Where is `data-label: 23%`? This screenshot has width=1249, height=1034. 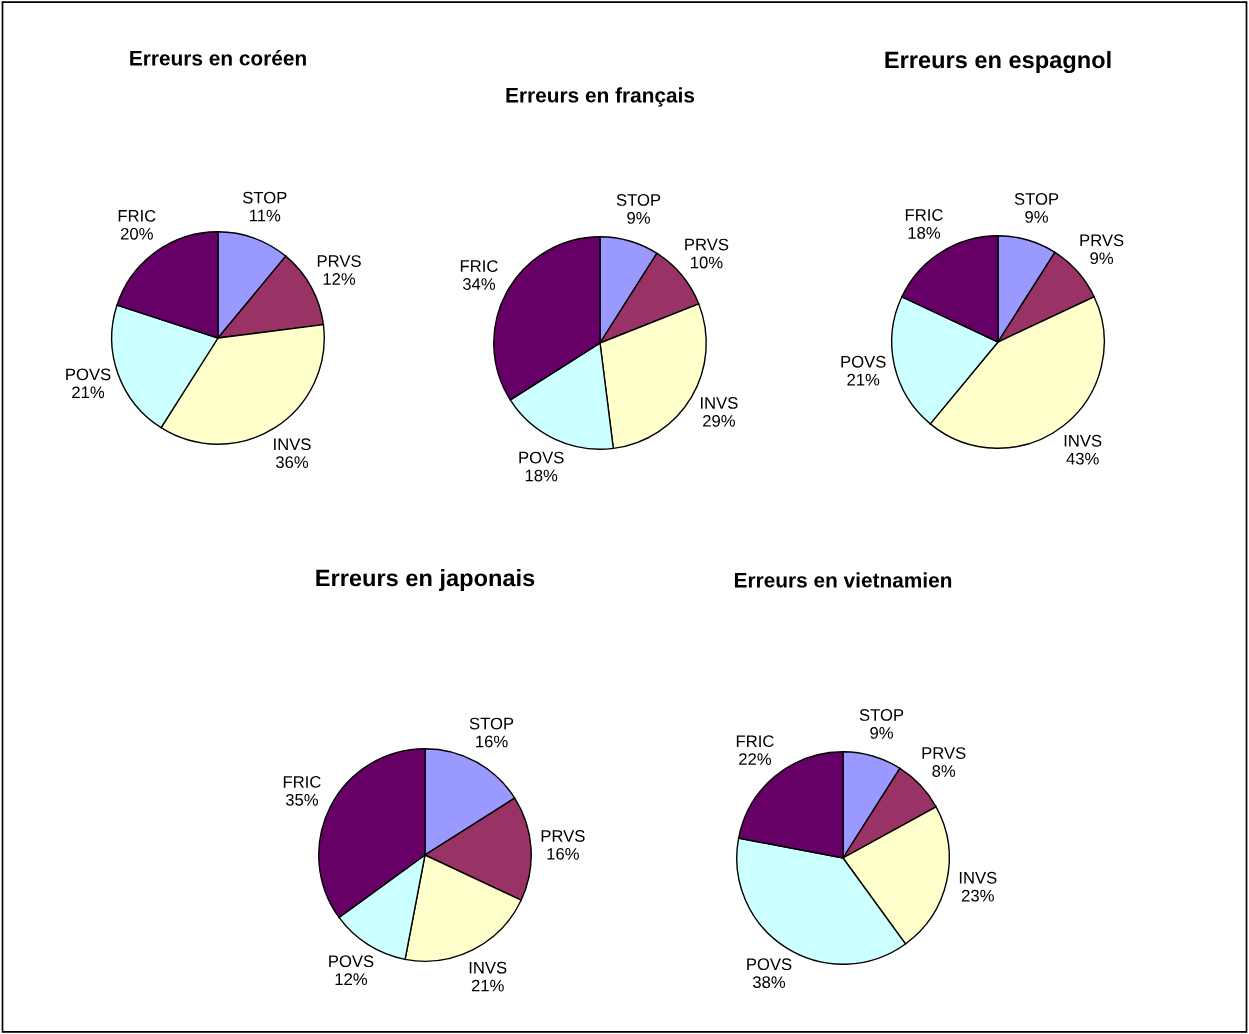
data-label: 23% is located at coordinates (977, 895).